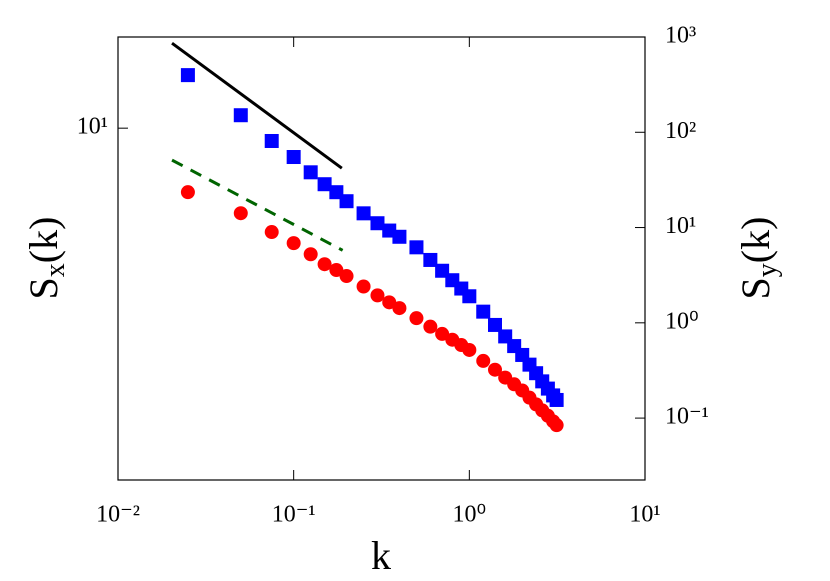 The height and width of the screenshot is (581, 830). What do you see at coordinates (680, 36) in the screenshot?
I see `y2-tick-label: 10³` at bounding box center [680, 36].